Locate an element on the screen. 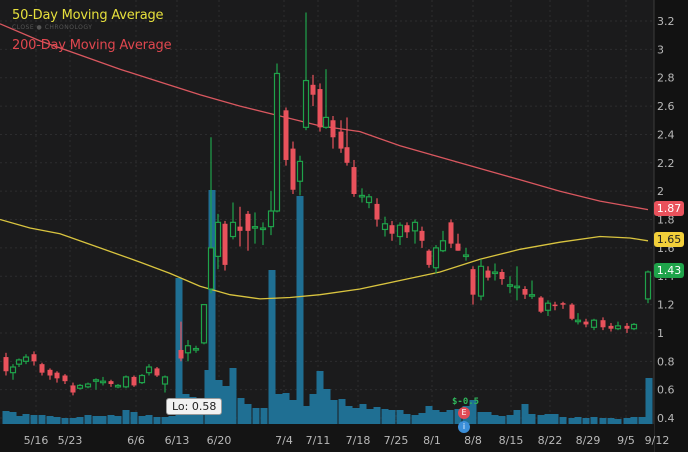 The image size is (688, 452). price-tick-label: 1 is located at coordinates (660, 333).